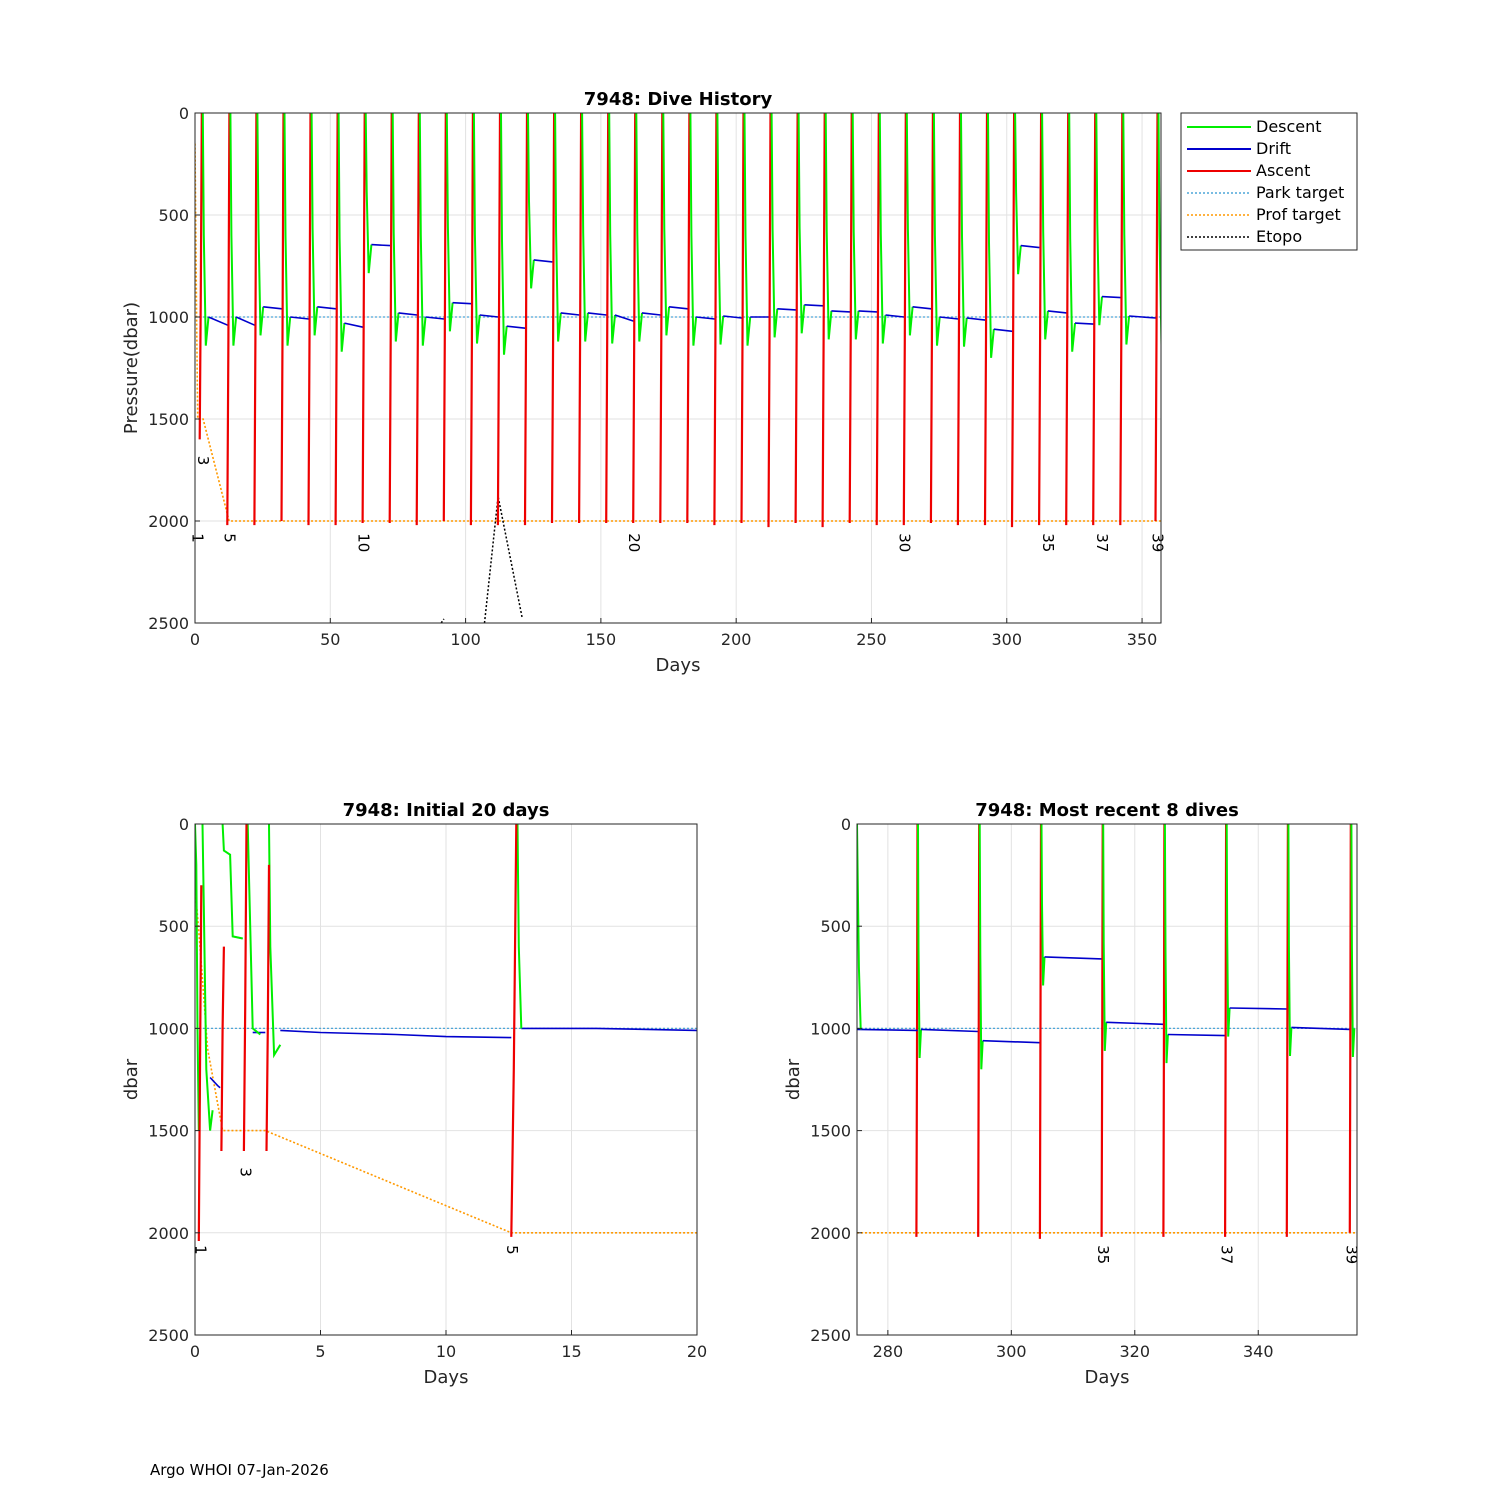  What do you see at coordinates (1107, 810) in the screenshot?
I see `chart-title: 7948: Most recent 8 dives` at bounding box center [1107, 810].